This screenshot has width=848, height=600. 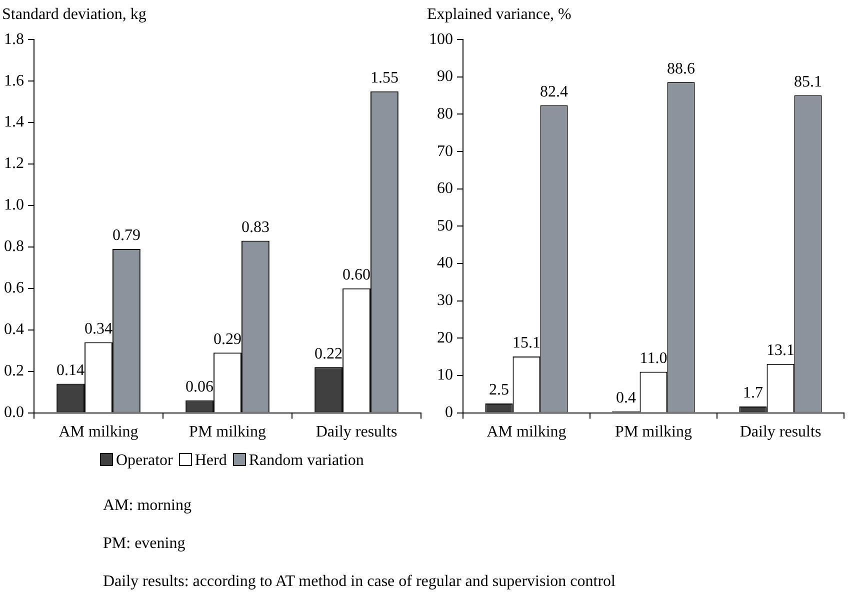 What do you see at coordinates (359, 582) in the screenshot?
I see `text: Daily results: according to AT method in case of regular and supervision control` at bounding box center [359, 582].